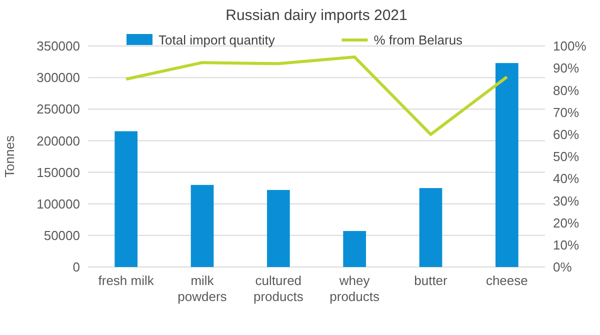 This screenshot has width=600, height=335. What do you see at coordinates (126, 280) in the screenshot?
I see `x-tick-label: fresh milk` at bounding box center [126, 280].